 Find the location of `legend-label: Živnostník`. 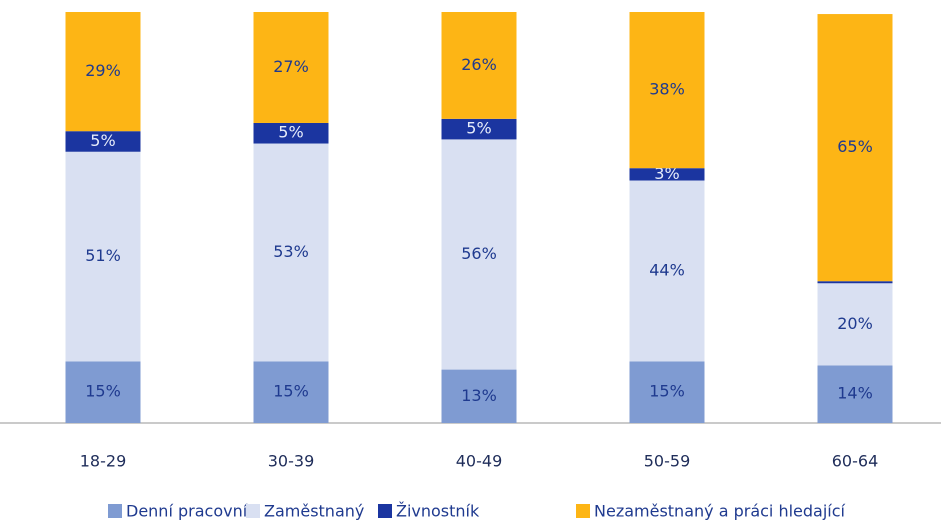

legend-label: Živnostník is located at coordinates (438, 511).